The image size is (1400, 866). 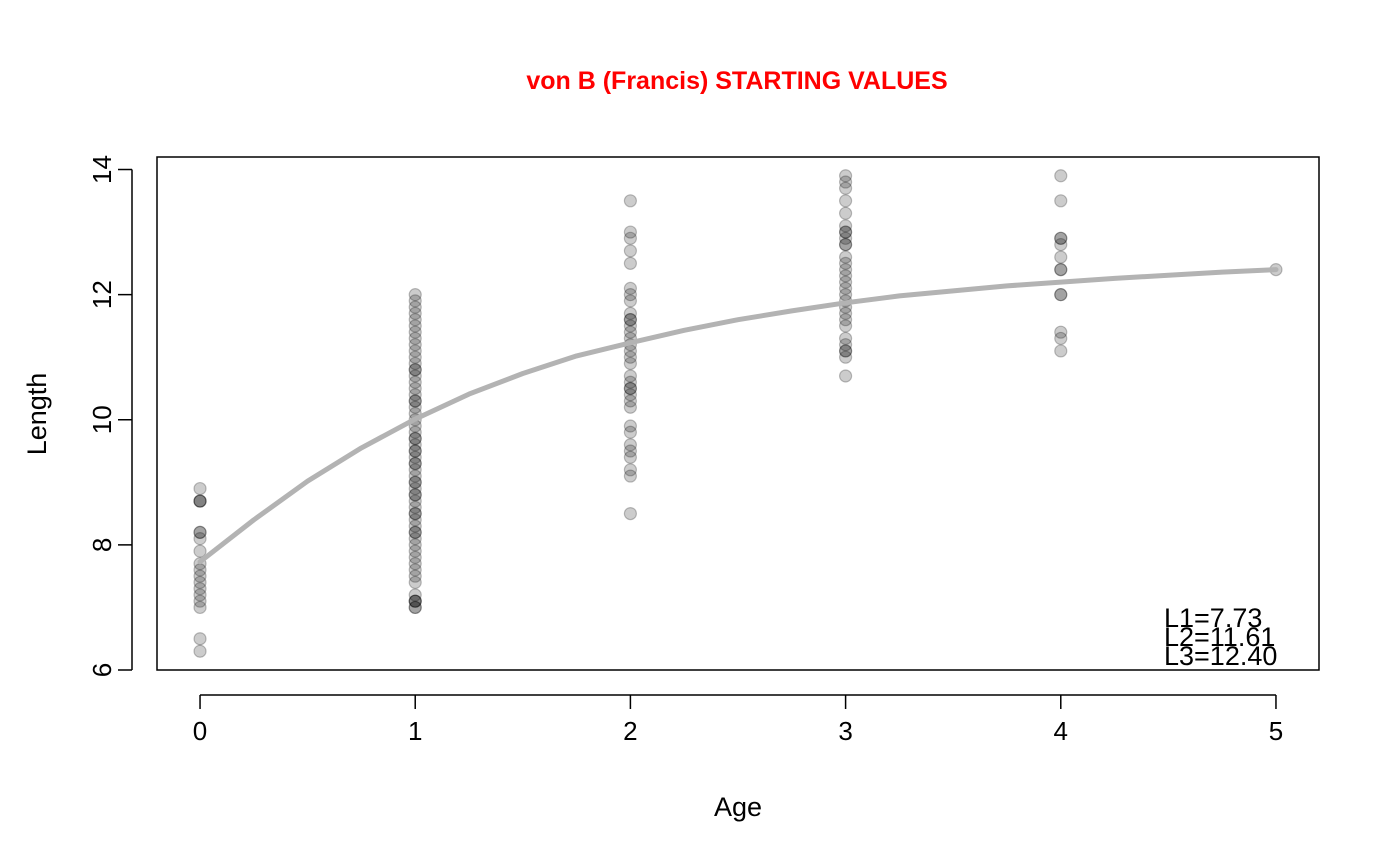 I want to click on y-axis: 6 8 10 12 14, so click(x=110, y=416).